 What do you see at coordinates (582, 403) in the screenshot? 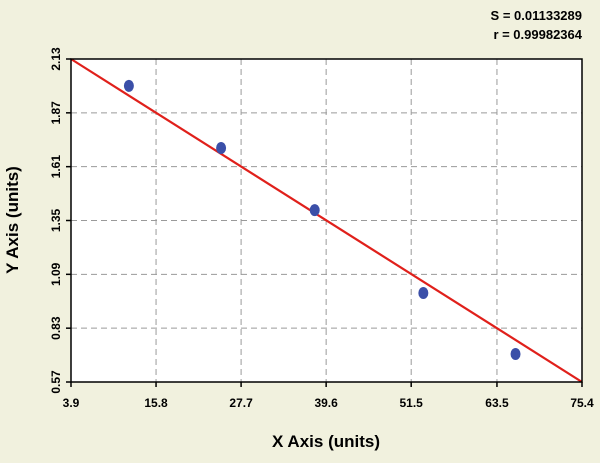
I see `x-tick-label: 75.4` at bounding box center [582, 403].